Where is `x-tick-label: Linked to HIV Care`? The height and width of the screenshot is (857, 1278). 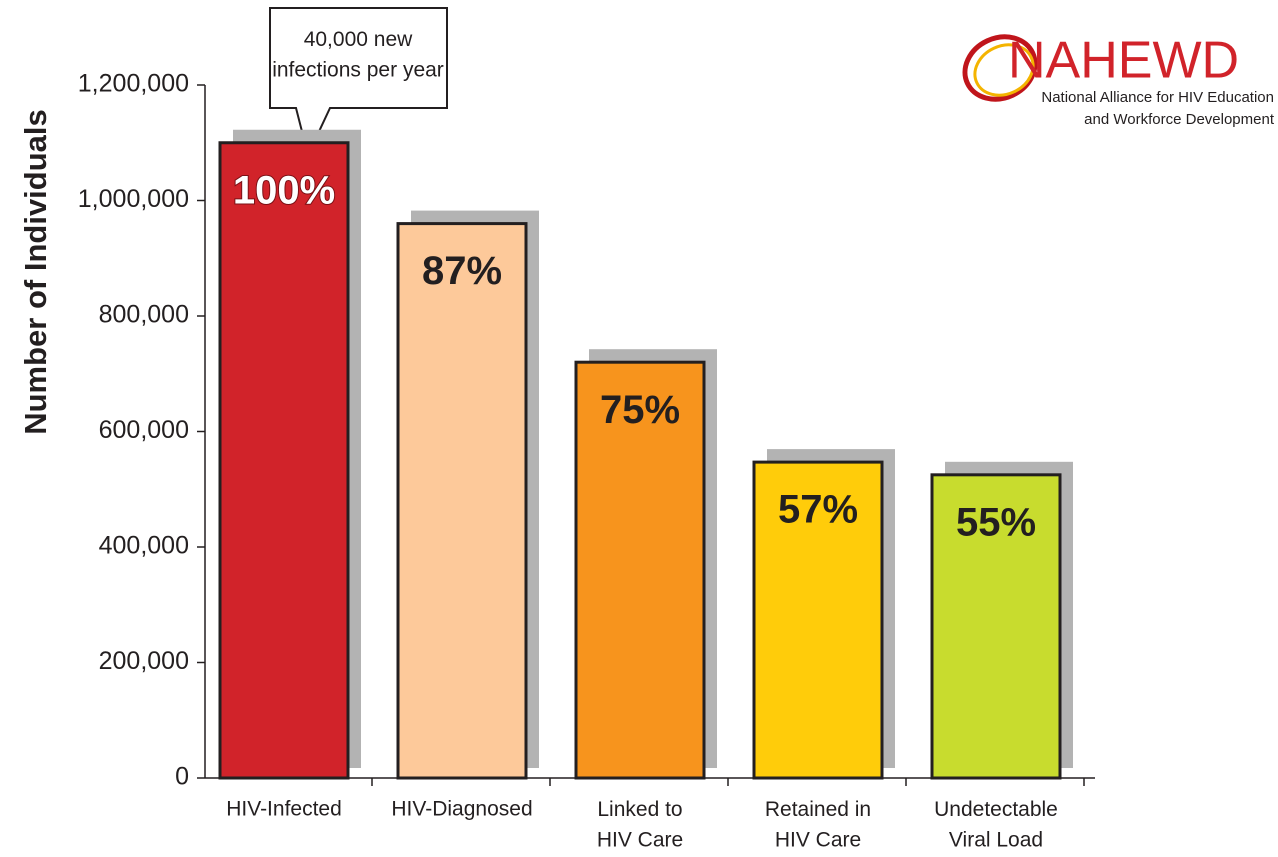 x-tick-label: Linked to HIV Care is located at coordinates (640, 824).